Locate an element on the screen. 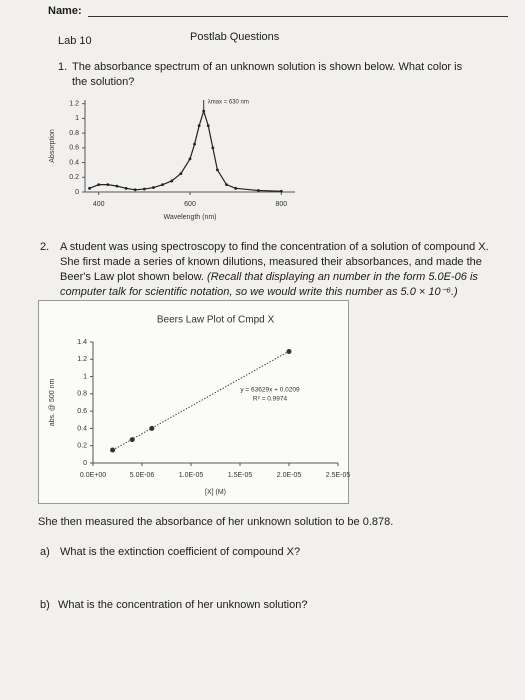 This screenshot has height=700, width=525. question-number: 1. is located at coordinates (63, 67).